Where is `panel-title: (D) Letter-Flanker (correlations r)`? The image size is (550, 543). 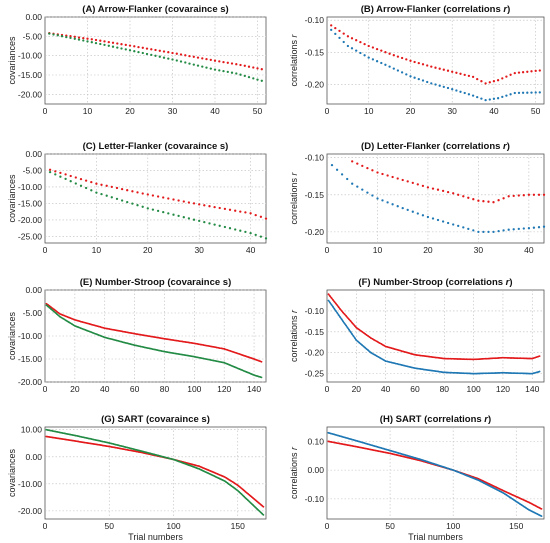
panel-title: (D) Letter-Flanker (correlations r) is located at coordinates (435, 146).